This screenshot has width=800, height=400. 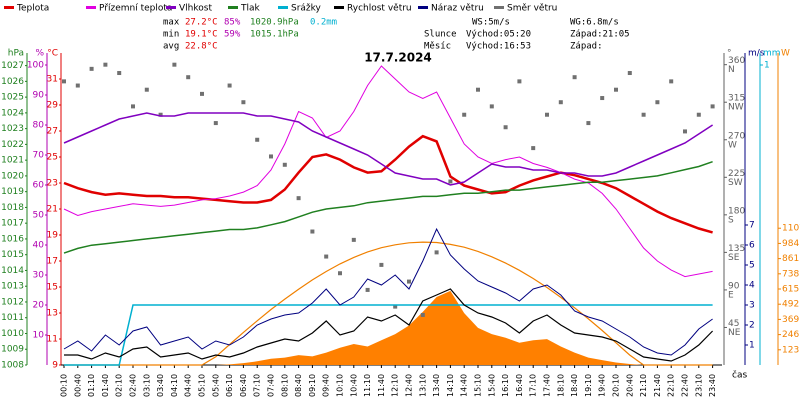 I want to click on axis-unit: hPa, so click(x=16, y=54).